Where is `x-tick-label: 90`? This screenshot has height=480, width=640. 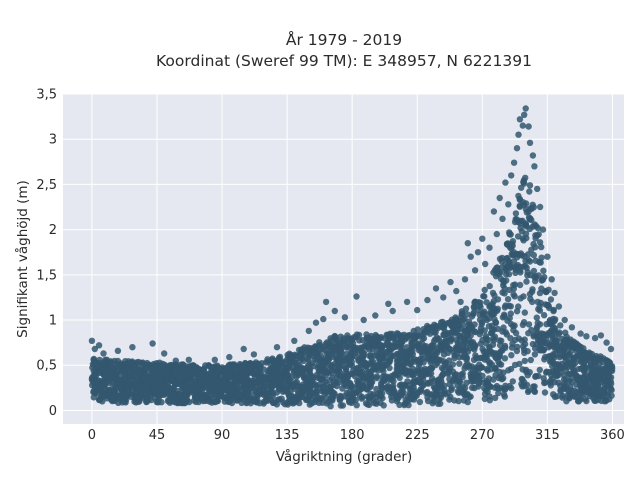
x-tick-label: 90 is located at coordinates (222, 435).